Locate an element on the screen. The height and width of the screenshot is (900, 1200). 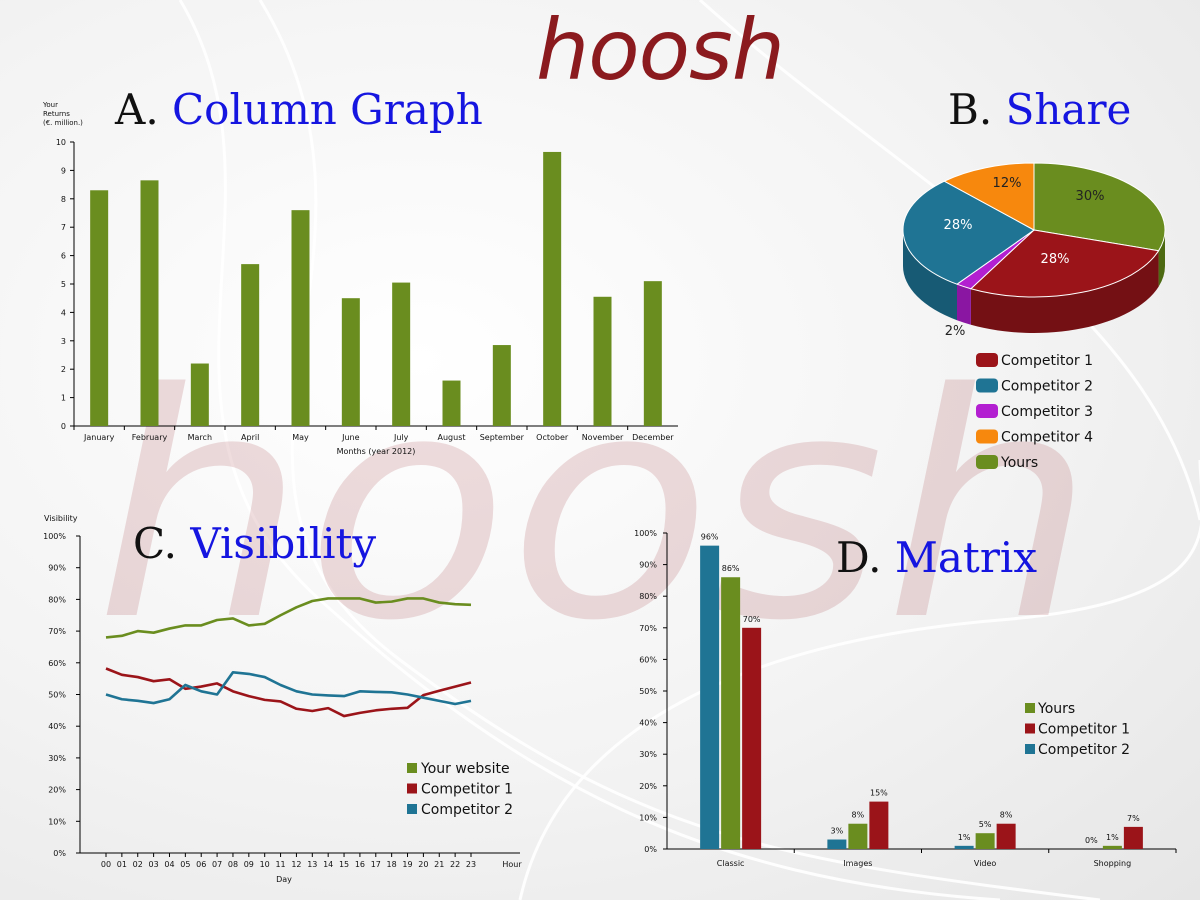
x-tick-label: 22 is located at coordinates (455, 864).